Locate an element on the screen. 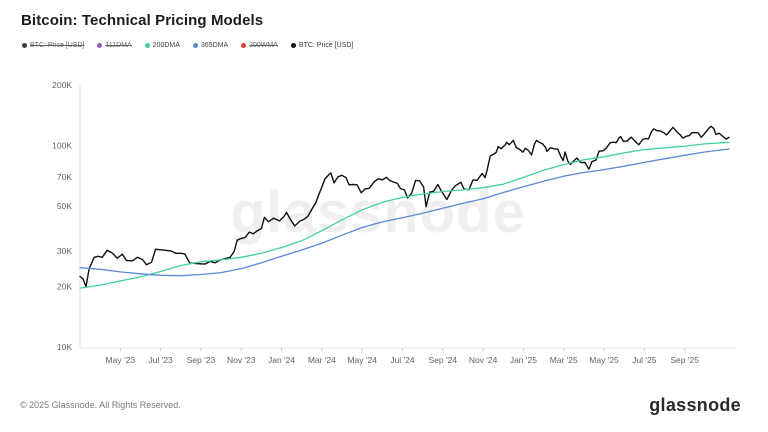 This screenshot has width=768, height=432. legend-item-200wma: 200WMA is located at coordinates (259, 45).